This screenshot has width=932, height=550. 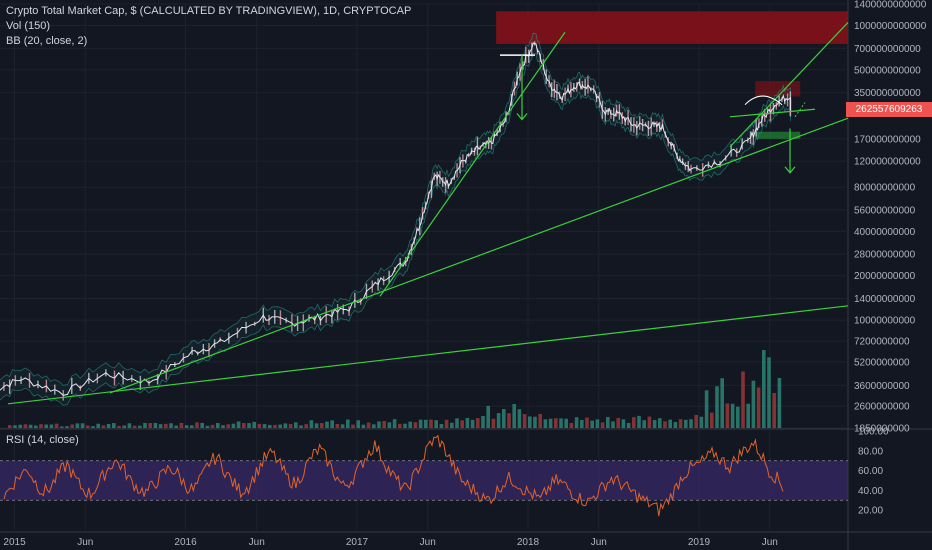 I want to click on price-tick-label: 5200000000, so click(x=882, y=362).